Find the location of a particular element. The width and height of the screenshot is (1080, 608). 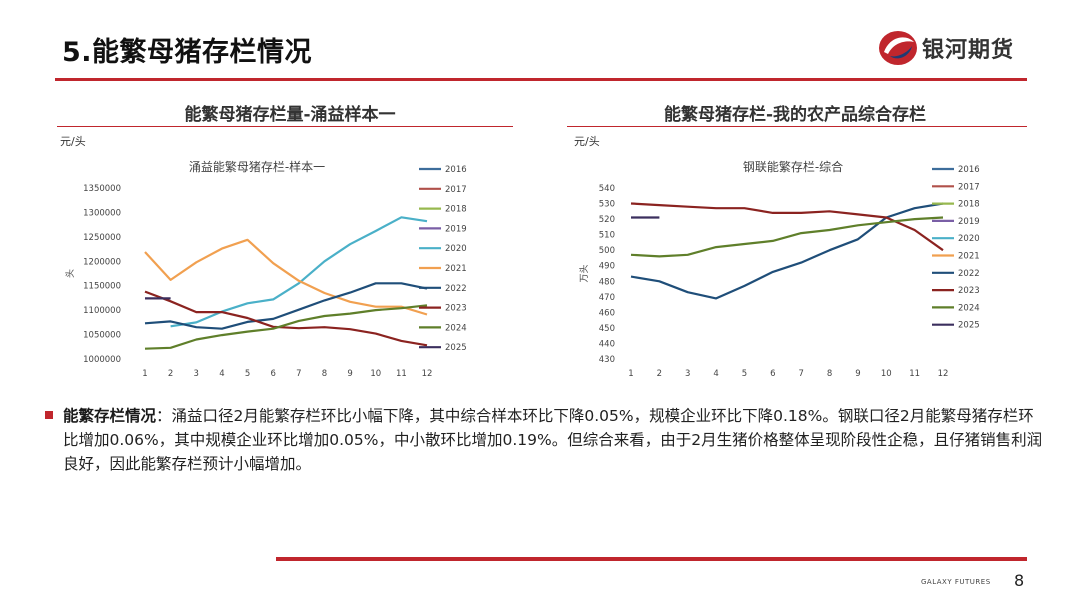

y-tick-label: 520 is located at coordinates (607, 220).